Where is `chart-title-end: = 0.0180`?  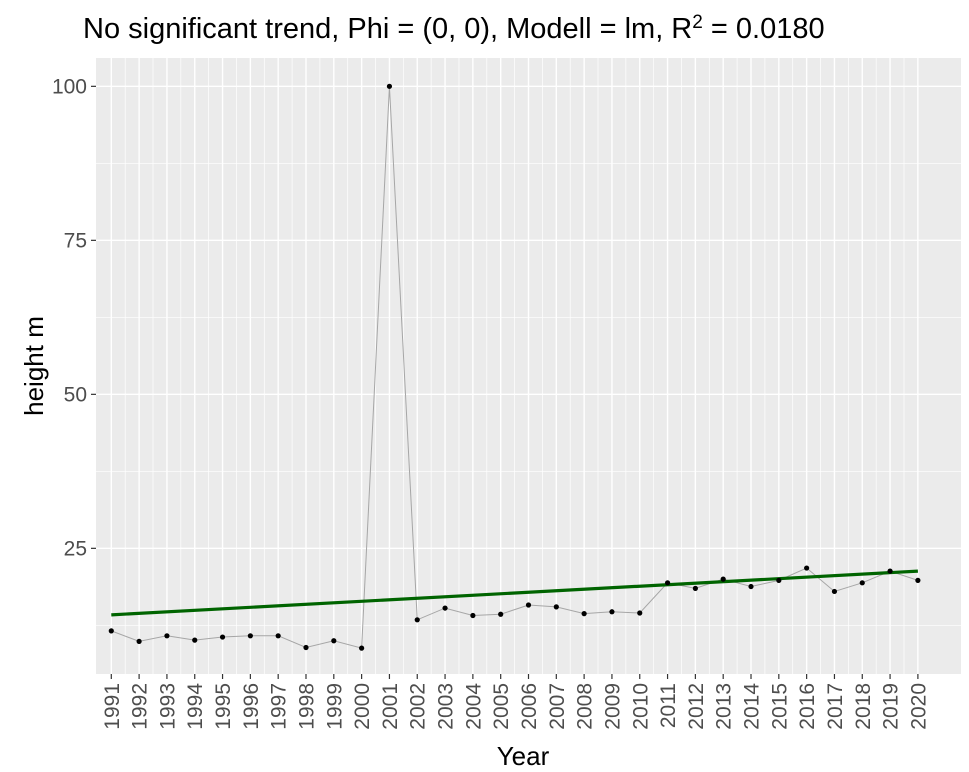 chart-title-end: = 0.0180 is located at coordinates (764, 29).